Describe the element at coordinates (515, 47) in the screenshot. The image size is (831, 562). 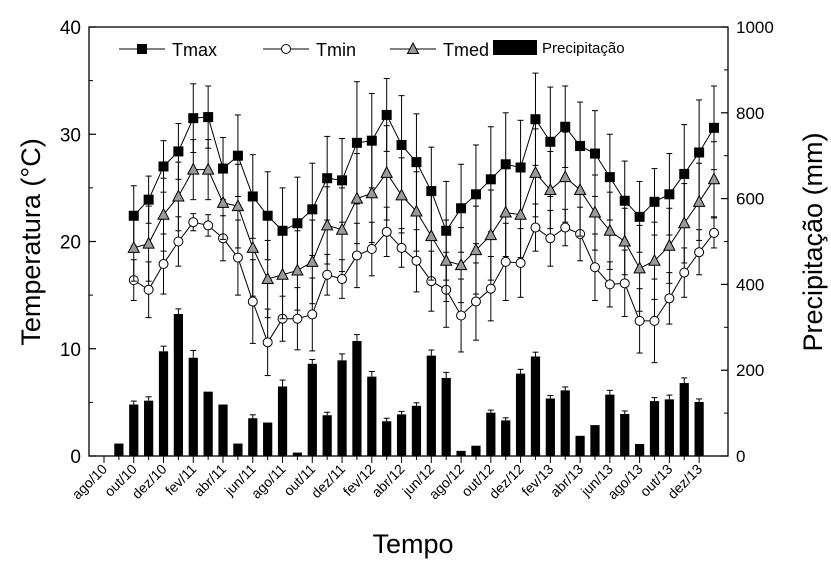
I see `legend-swatch-precipitacao` at that location.